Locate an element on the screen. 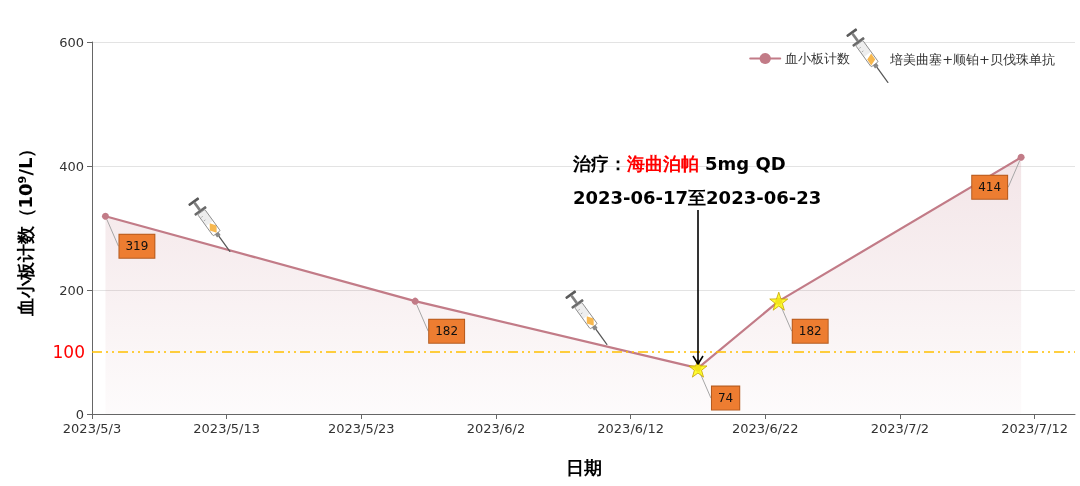  legend-label: 血小板计数 is located at coordinates (818, 58).